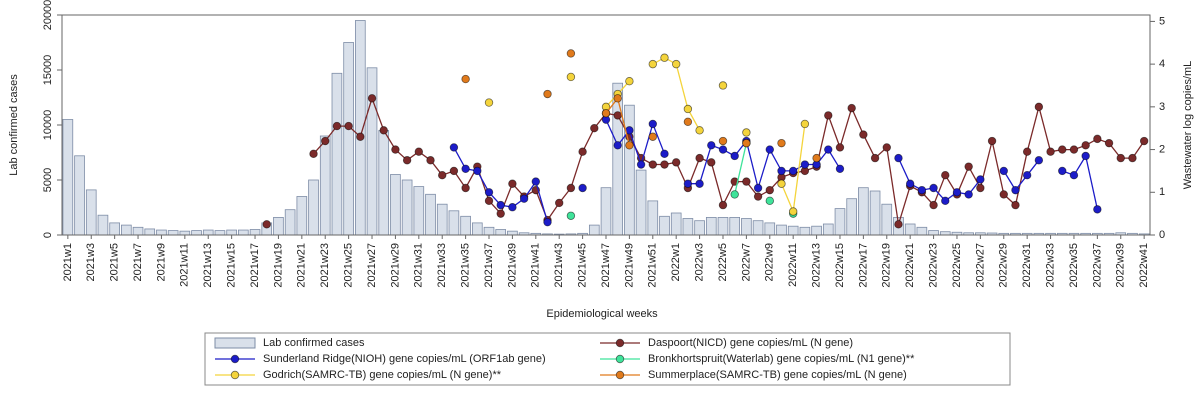 This screenshot has width=1203, height=407. I want to click on x-tick-label: 2022w29, so click(1004, 265).